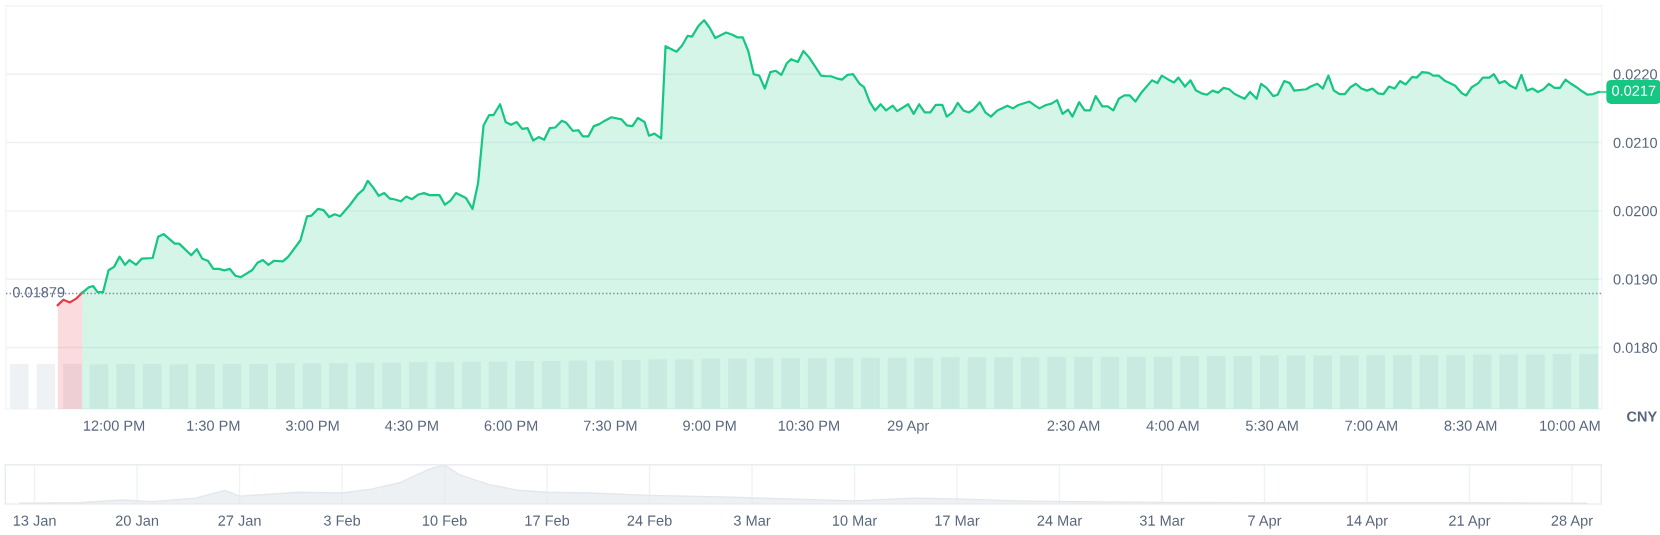 Image resolution: width=1660 pixels, height=535 pixels. Describe the element at coordinates (1634, 90) in the screenshot. I see `annotation: 0.0217` at that location.